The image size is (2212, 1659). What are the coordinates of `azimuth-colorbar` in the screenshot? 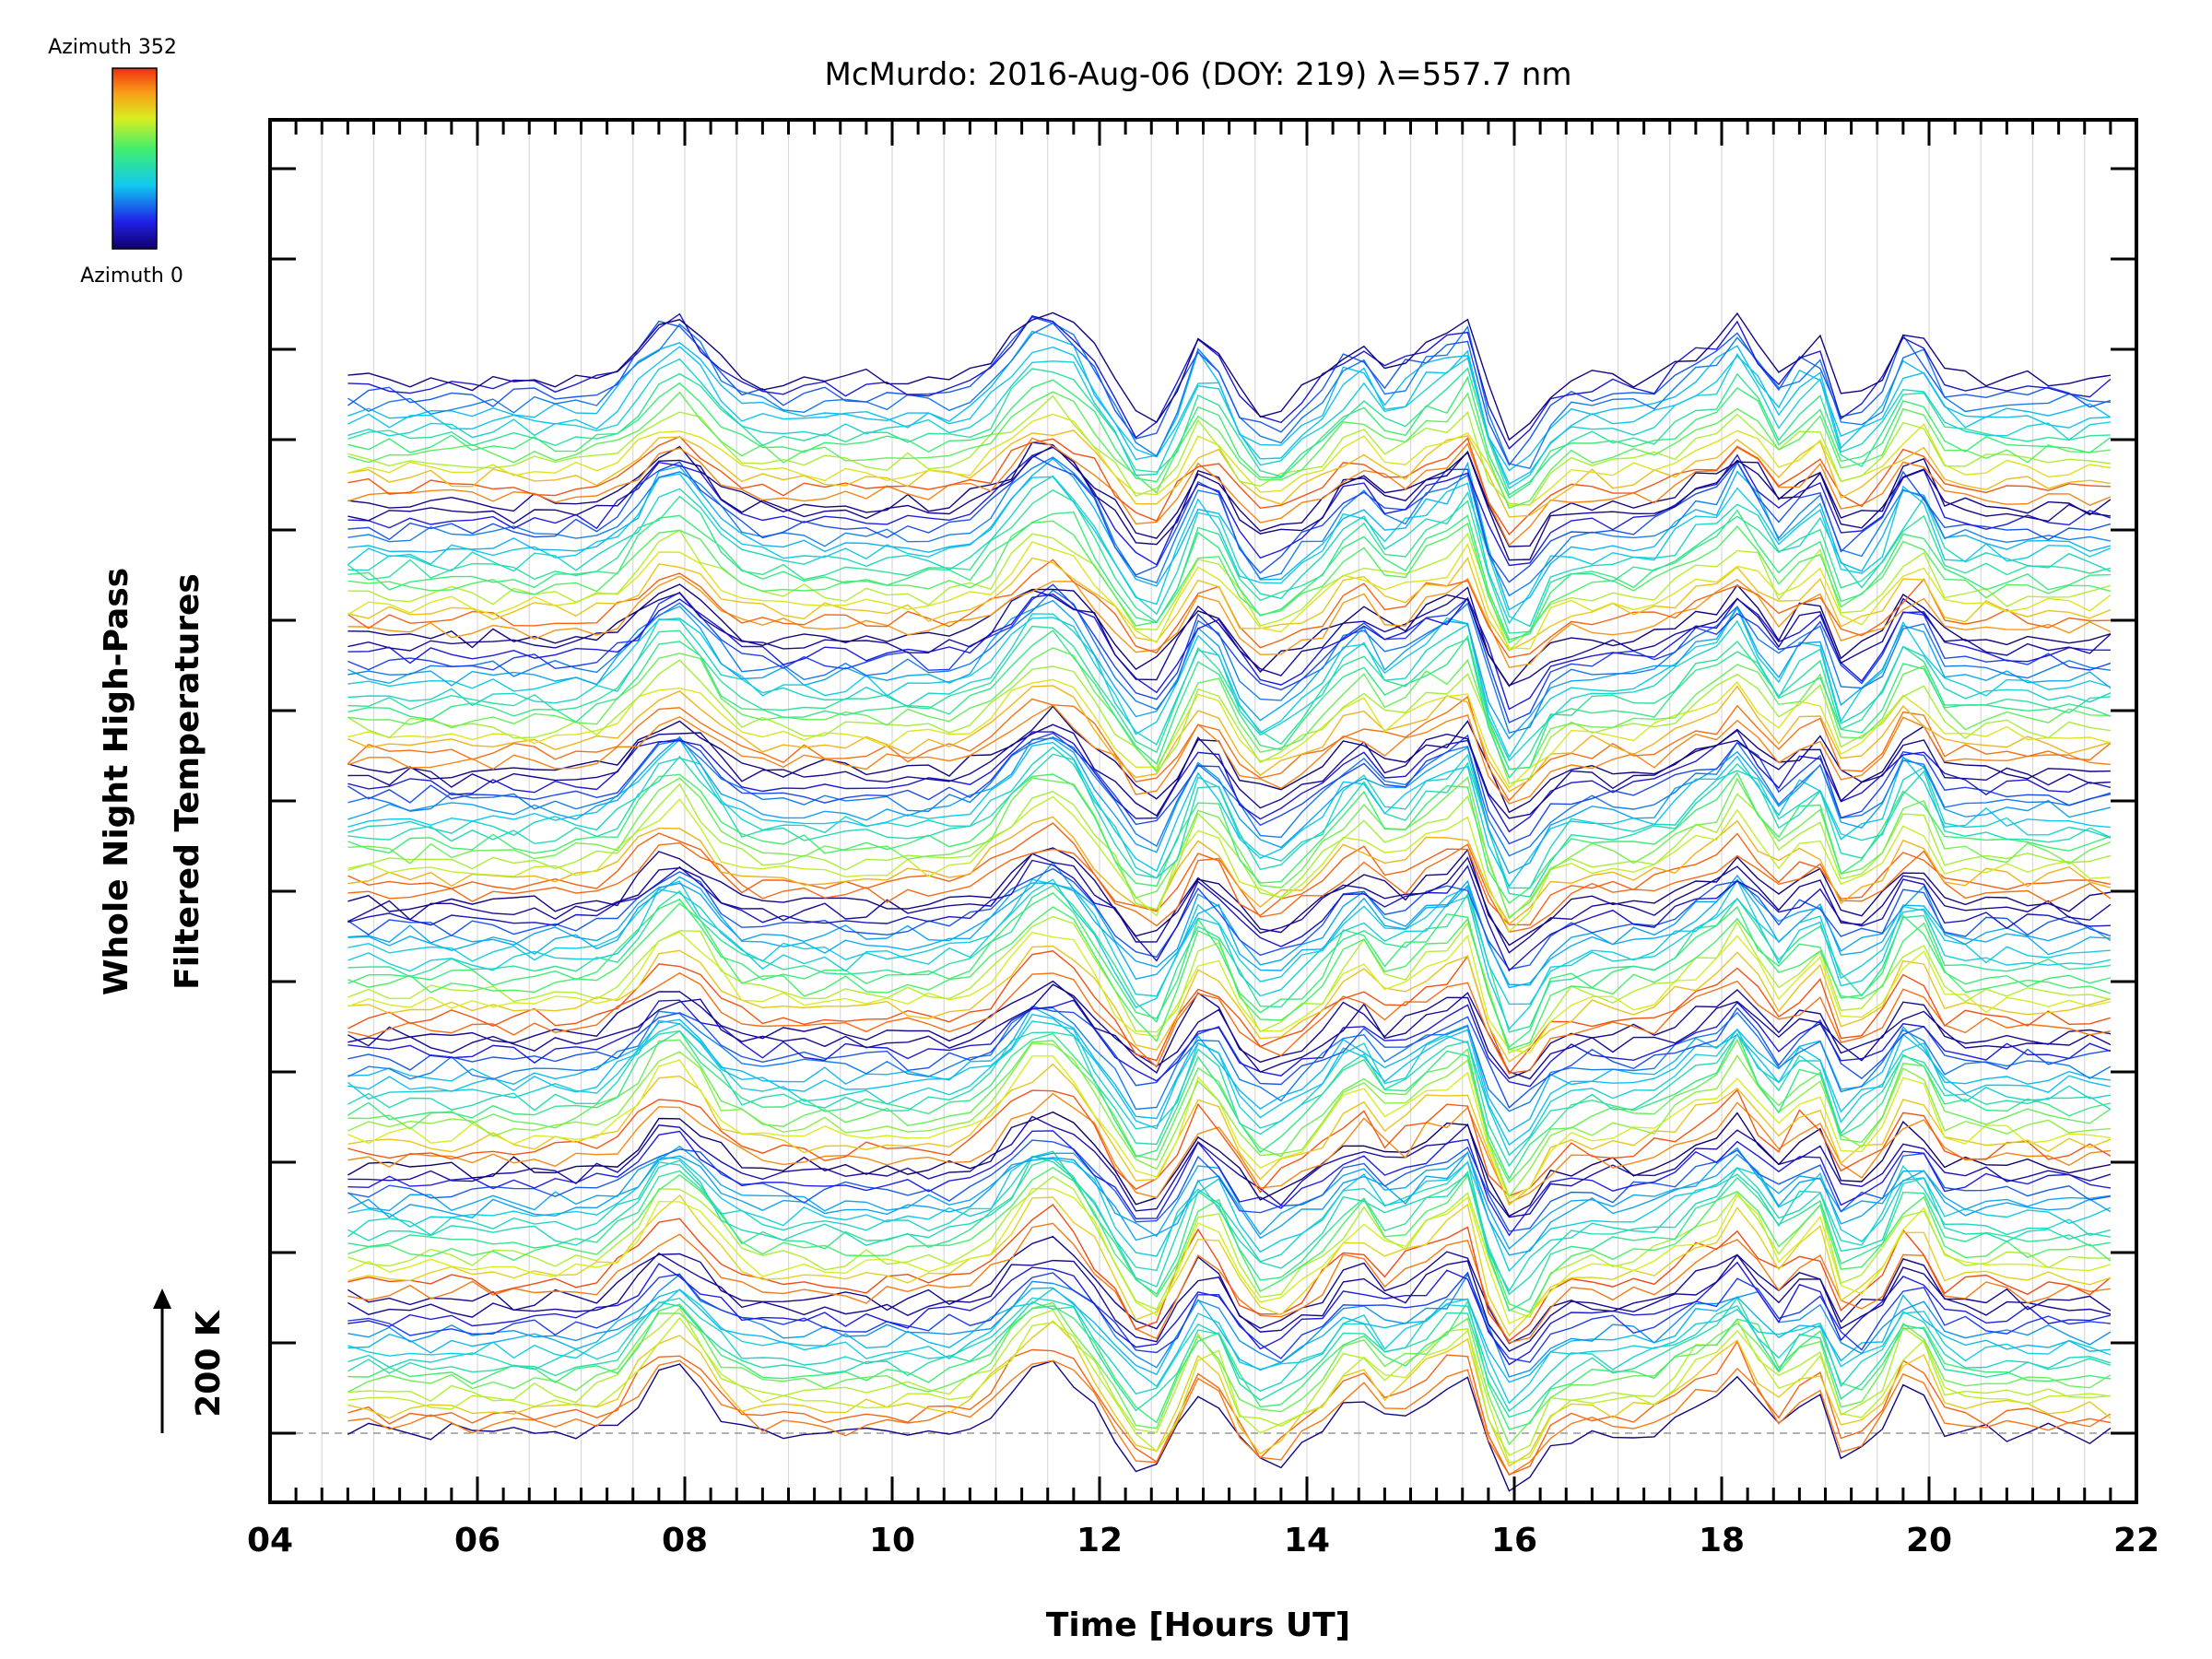 It's located at (135, 158).